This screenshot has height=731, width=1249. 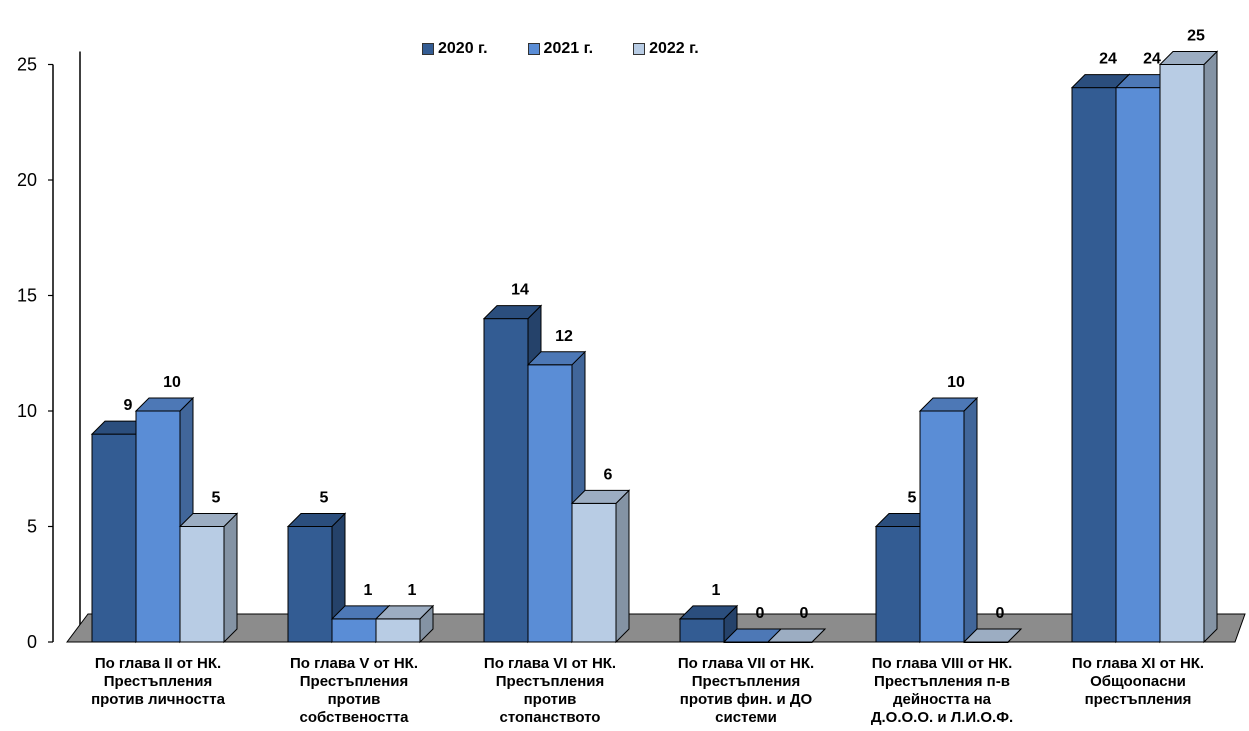 What do you see at coordinates (746, 699) in the screenshot?
I see `category-label-line: против фин. и ДО` at bounding box center [746, 699].